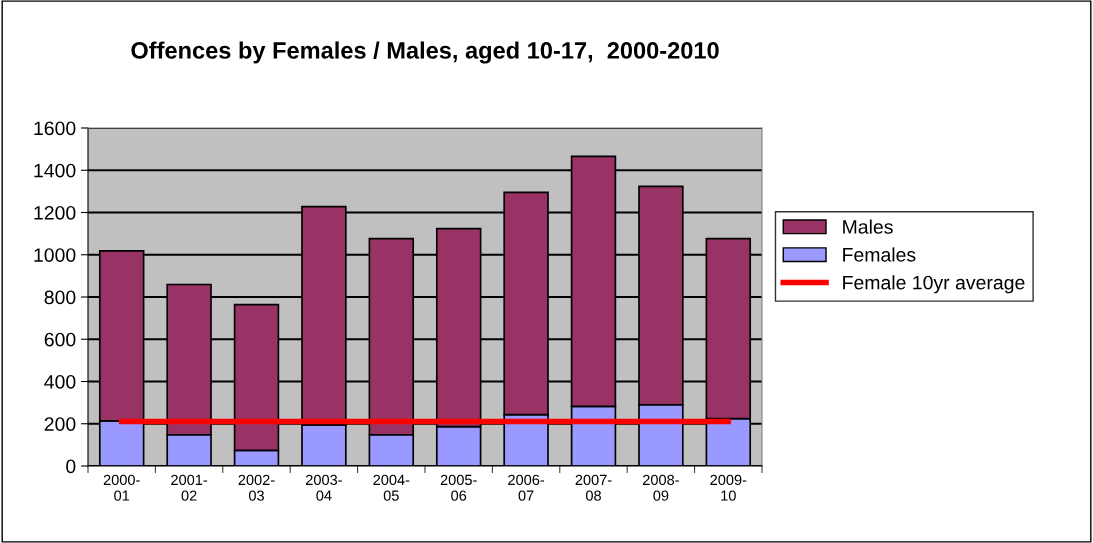 This screenshot has height=543, width=1093. Describe the element at coordinates (121, 487) in the screenshot. I see `x-tick-label: 2000- 01` at that location.